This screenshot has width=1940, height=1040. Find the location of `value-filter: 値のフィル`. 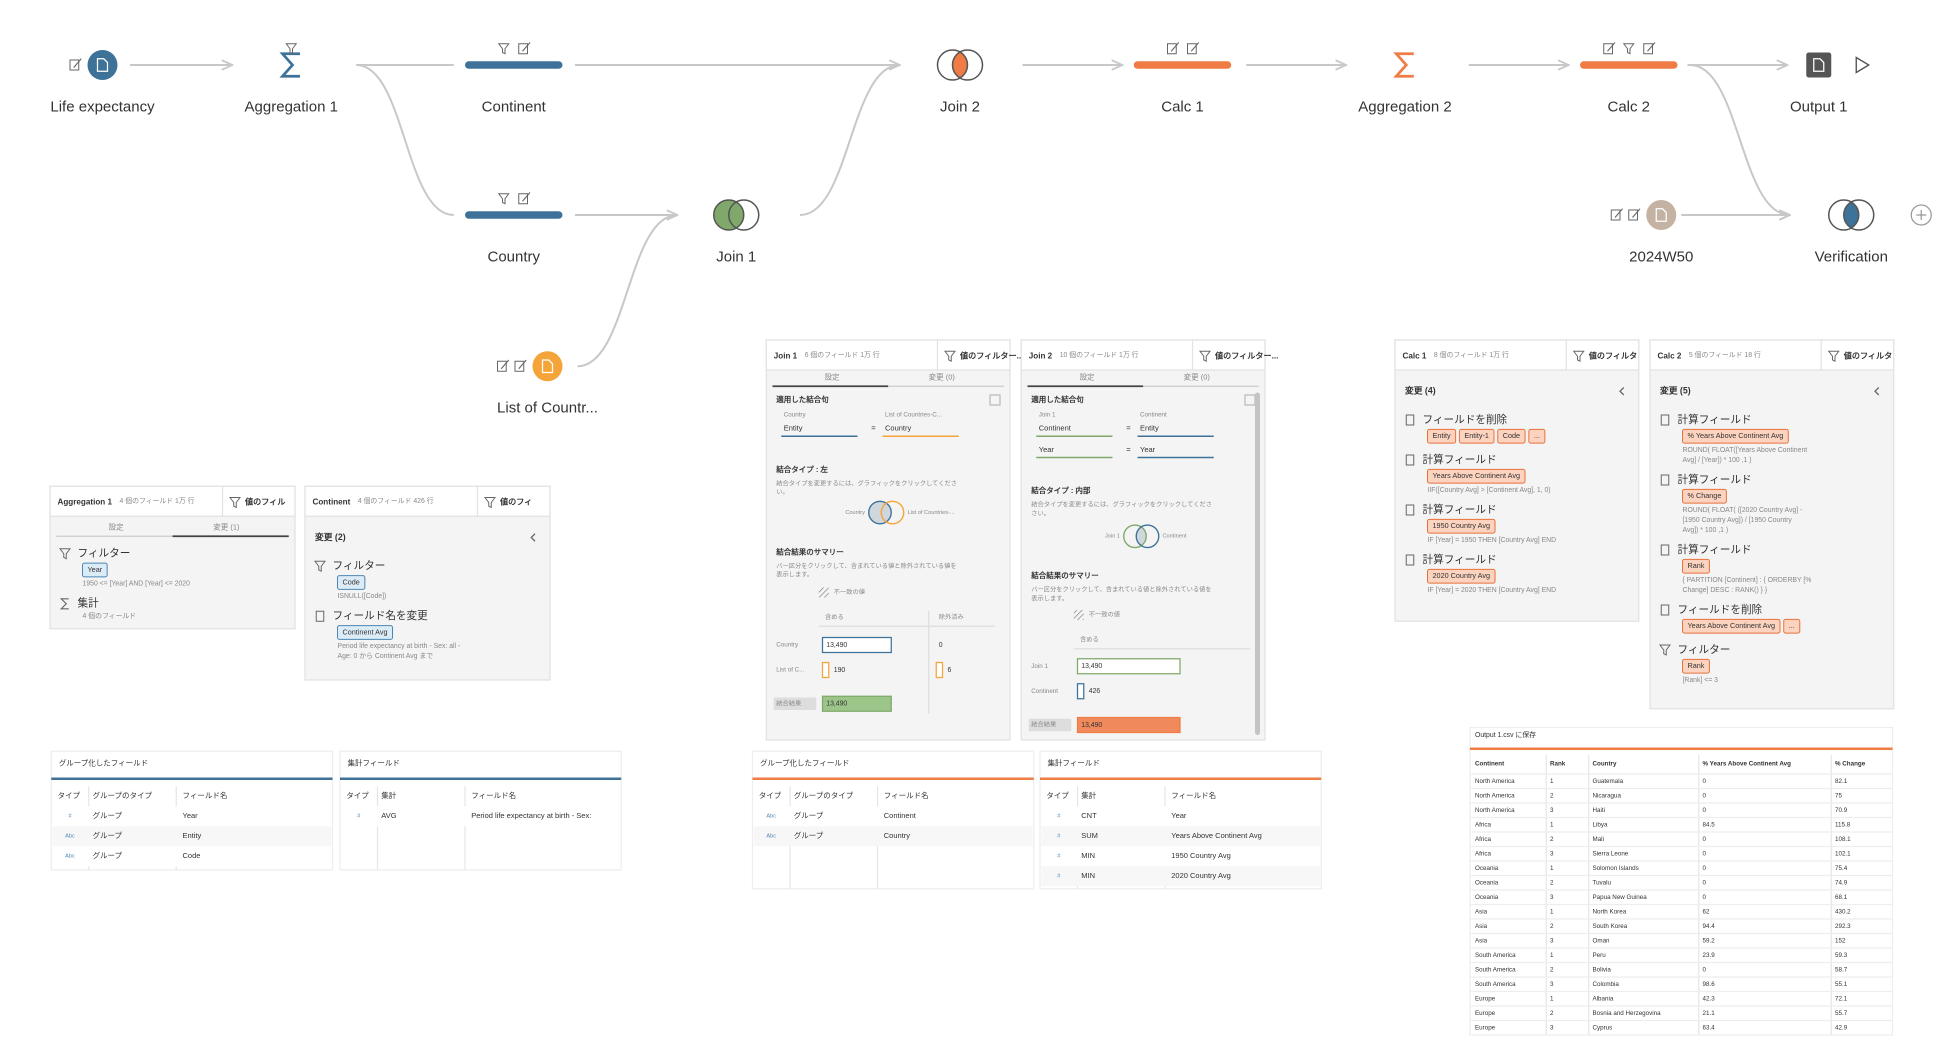

value-filter: 値のフィル is located at coordinates (264, 502).